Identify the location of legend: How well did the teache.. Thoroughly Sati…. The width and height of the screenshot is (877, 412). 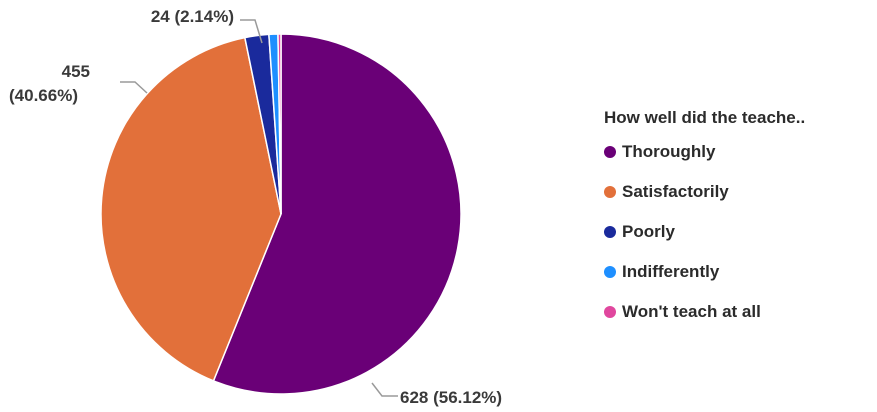
(704, 216).